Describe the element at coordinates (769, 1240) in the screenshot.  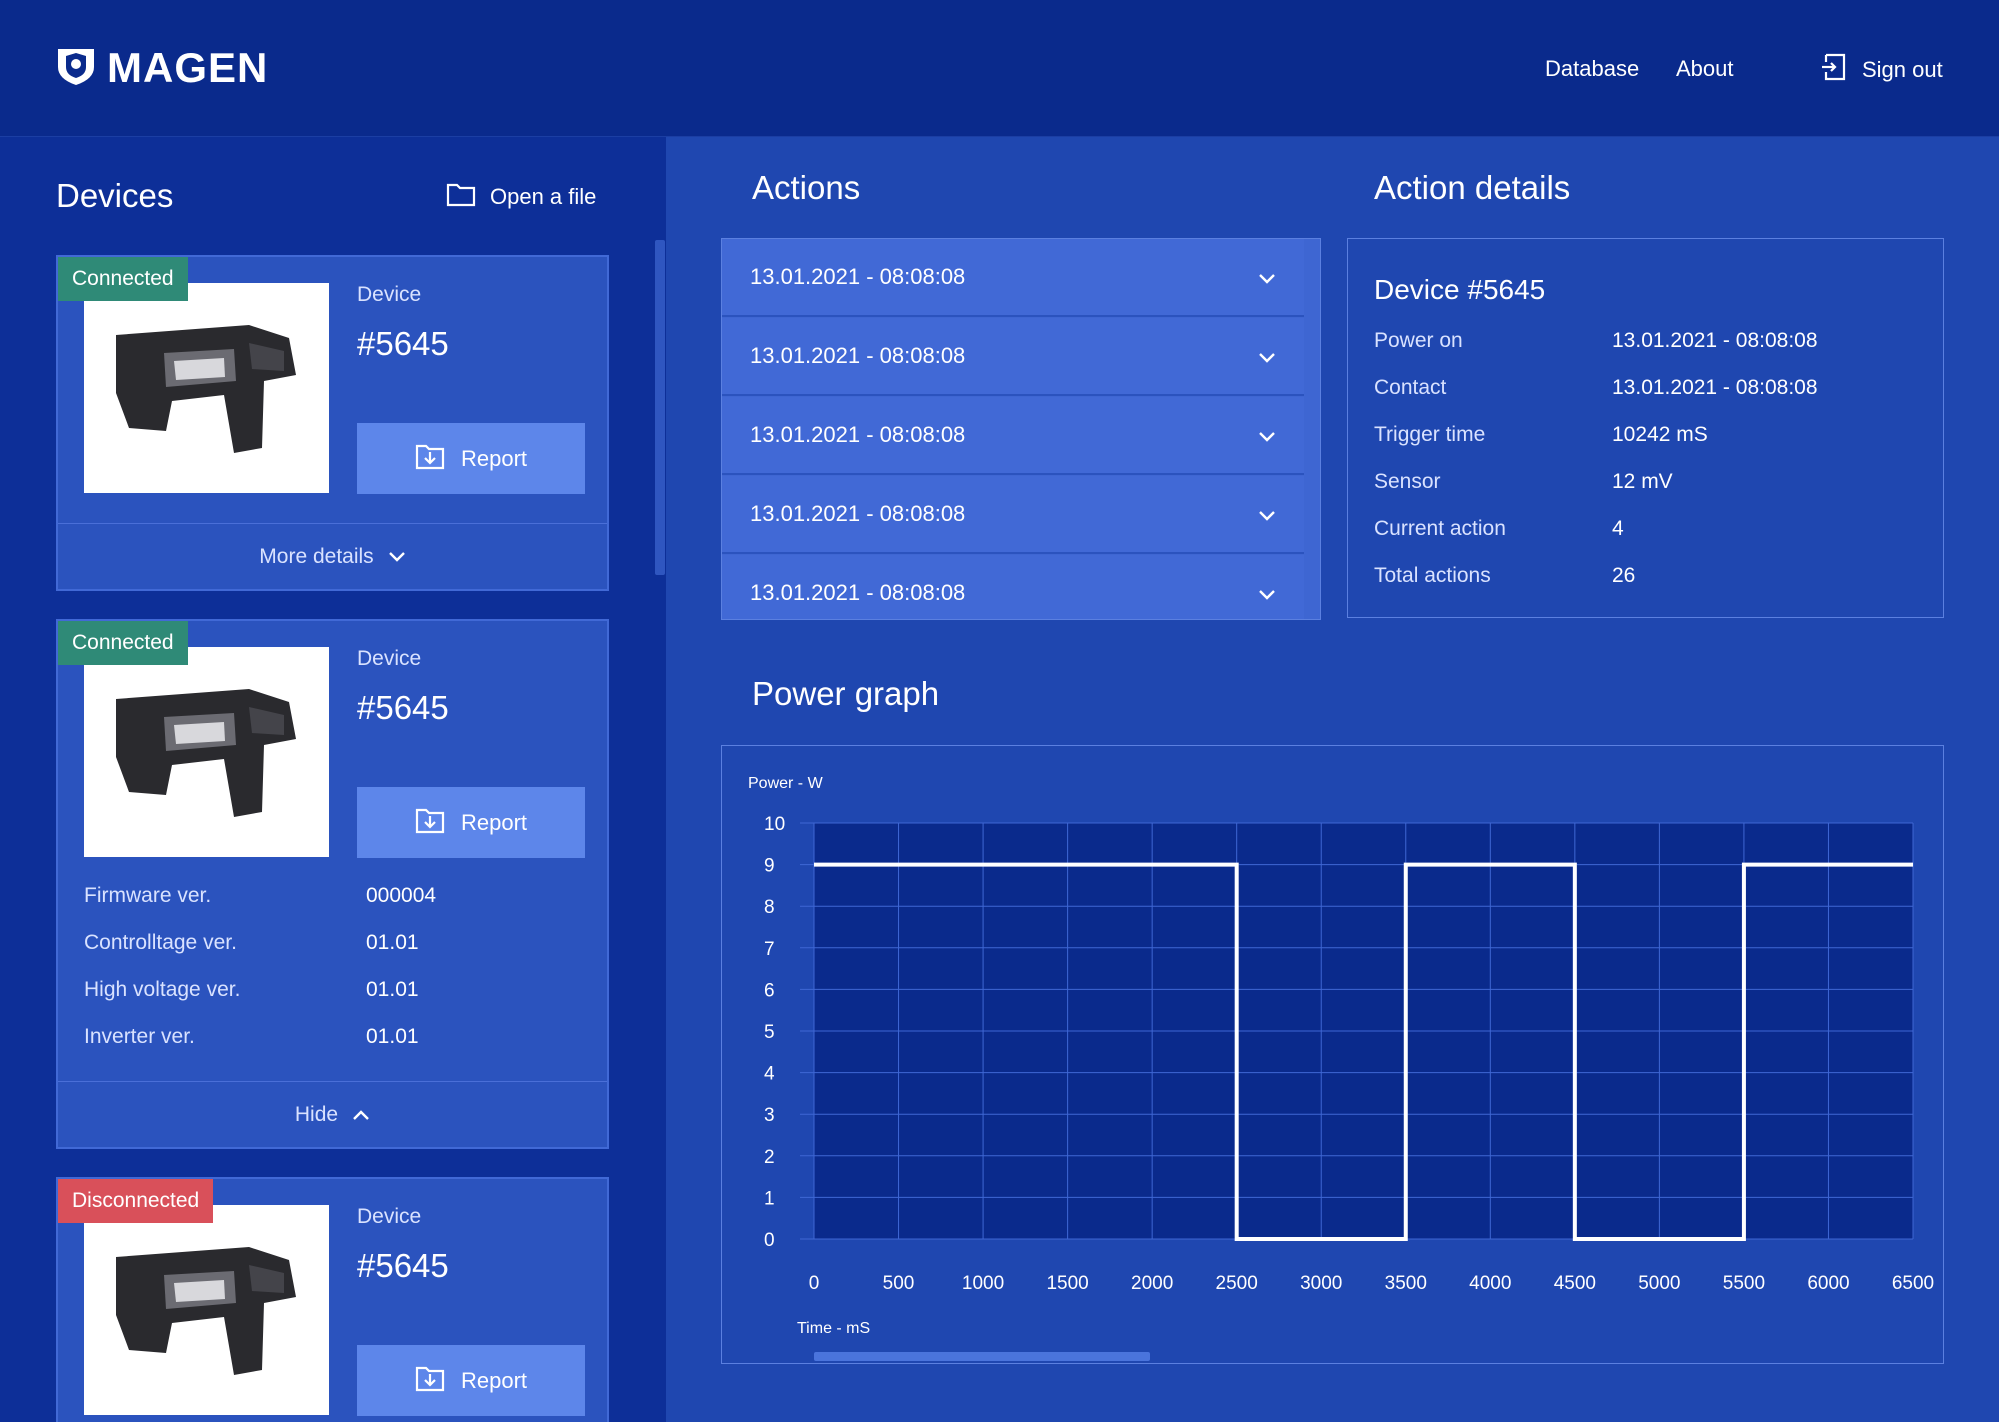
I see `y-tick-label: 0` at that location.